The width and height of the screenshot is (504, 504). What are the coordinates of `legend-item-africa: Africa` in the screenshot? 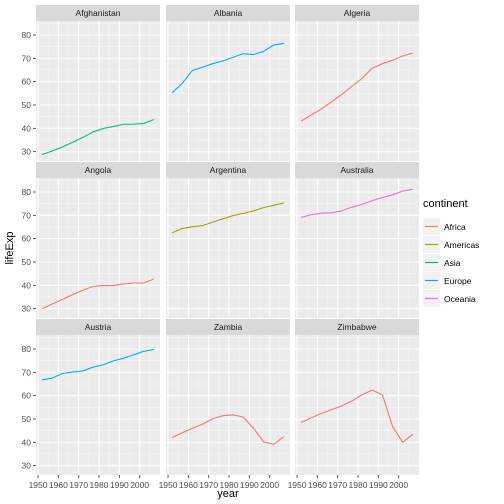 It's located at (444, 226).